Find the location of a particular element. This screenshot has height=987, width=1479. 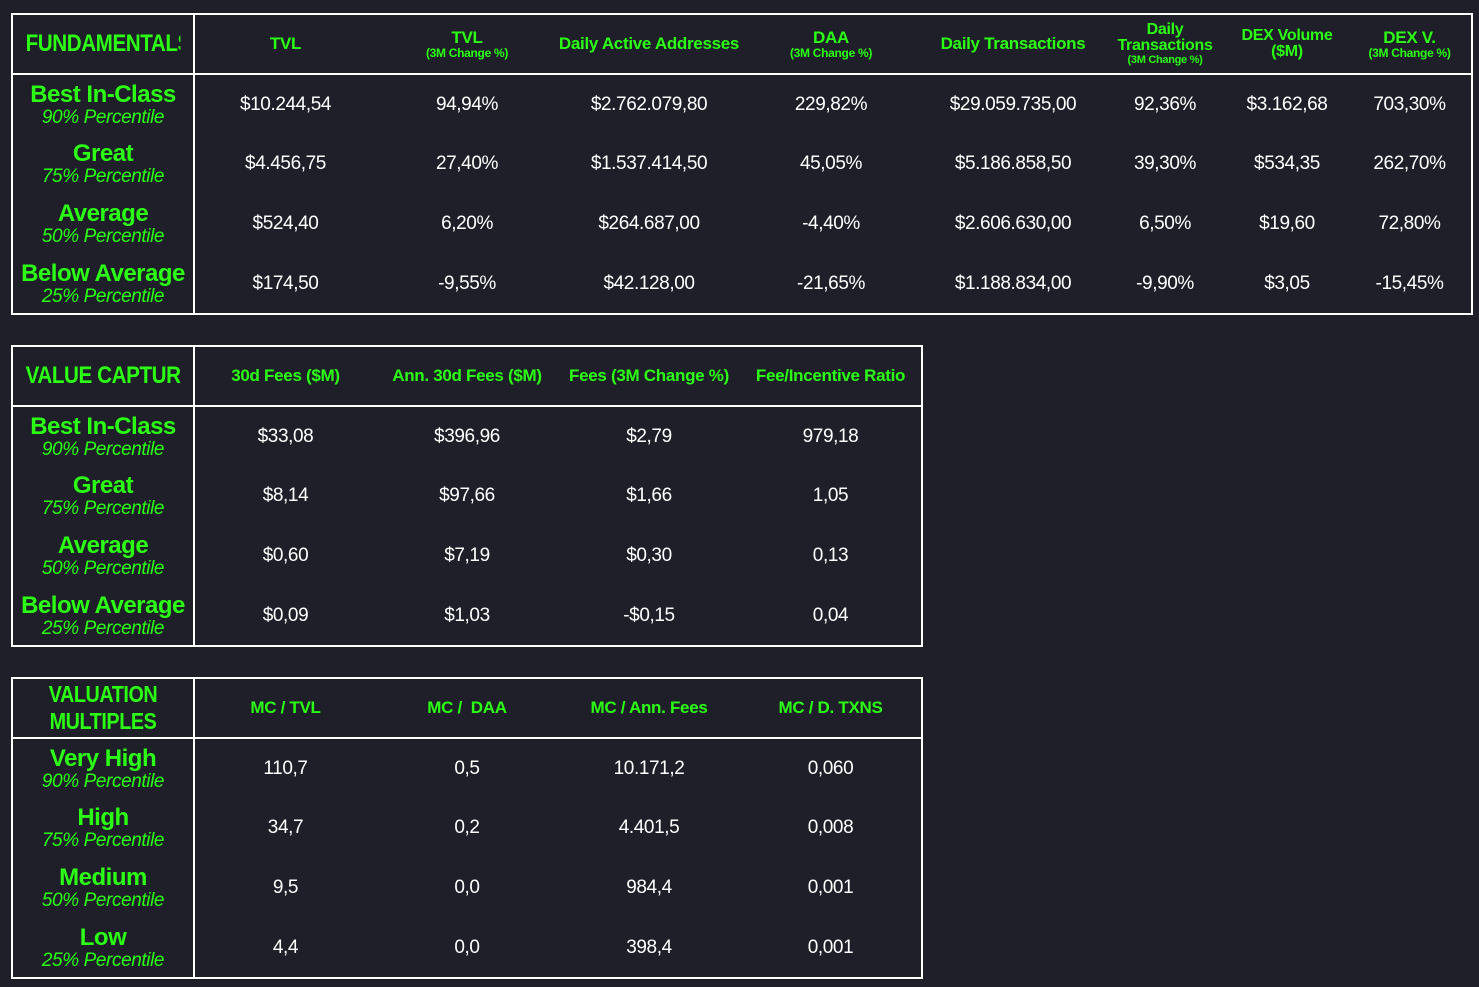

section-title: FUNDAMENTALS is located at coordinates (103, 44).